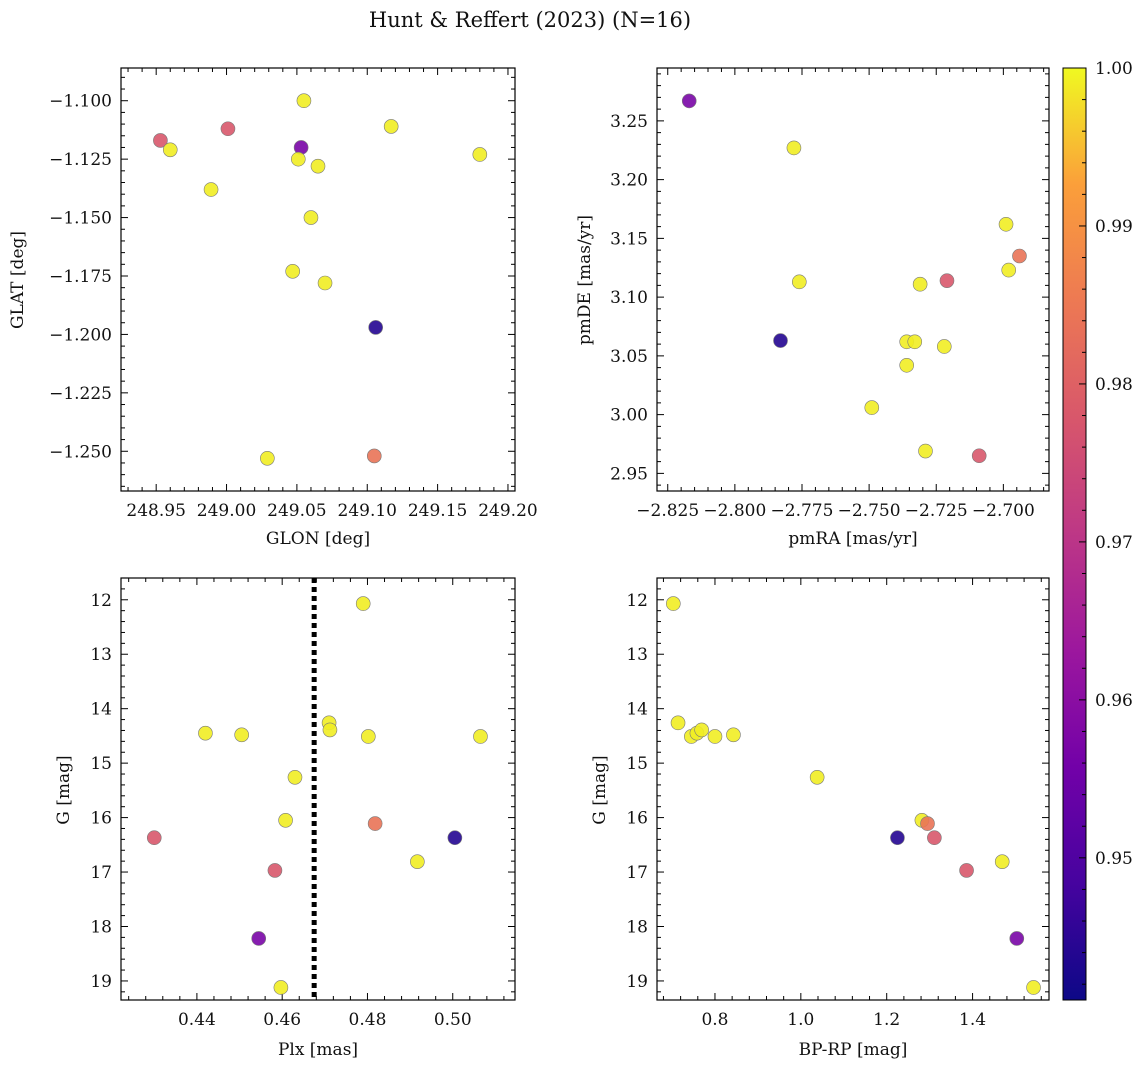  I want to click on x-tick-label: 1.4, so click(972, 1020).